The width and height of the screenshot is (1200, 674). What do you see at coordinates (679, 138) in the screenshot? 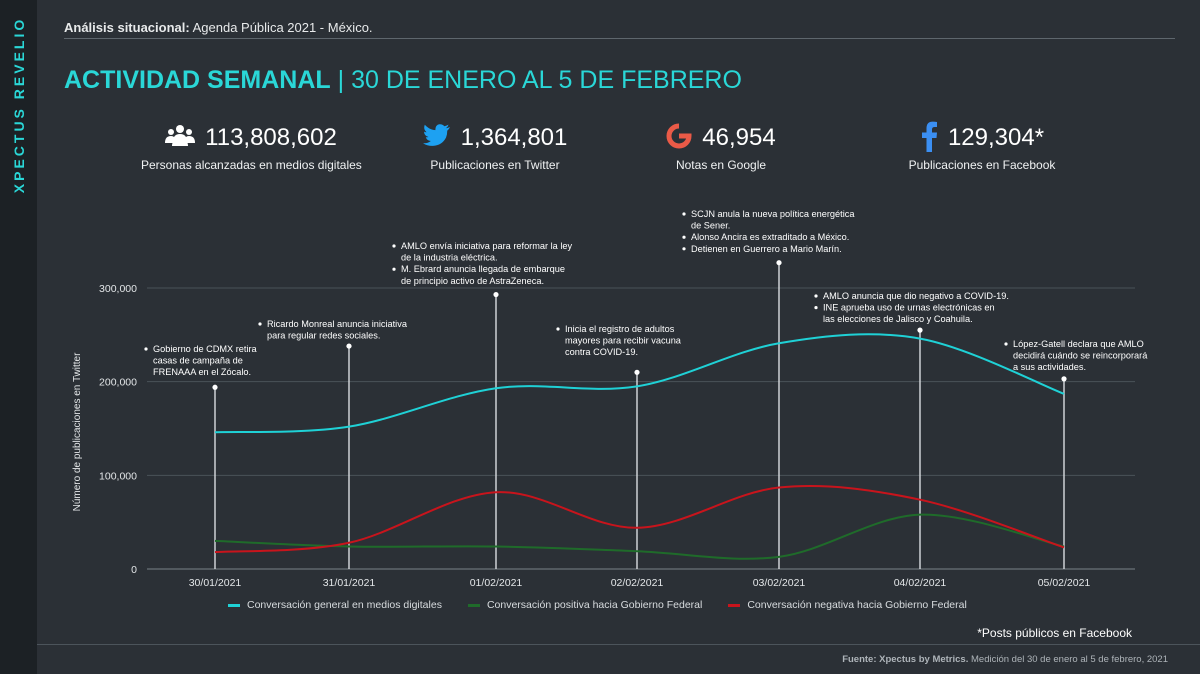
I see `google-icon` at bounding box center [679, 138].